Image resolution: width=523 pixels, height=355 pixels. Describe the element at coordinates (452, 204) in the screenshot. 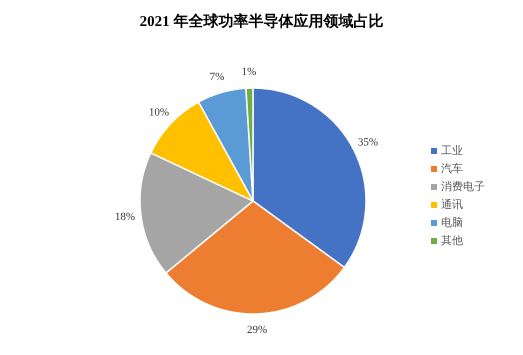

I see `legend-label: 通讯` at that location.